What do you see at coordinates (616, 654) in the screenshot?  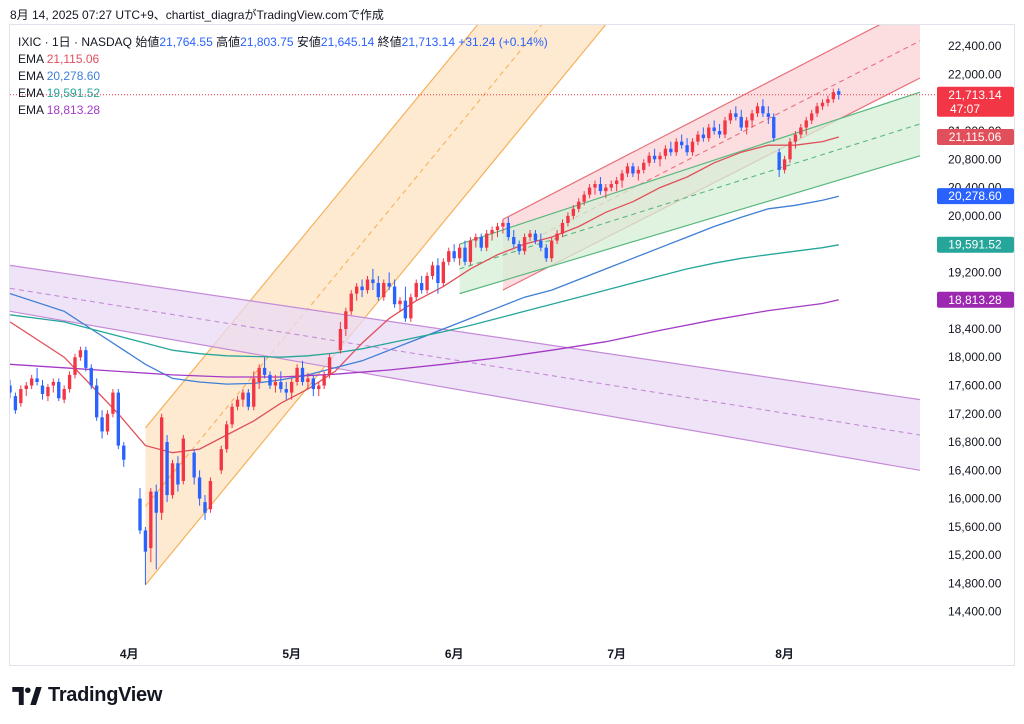 I see `x-tick-label: 7月` at bounding box center [616, 654].